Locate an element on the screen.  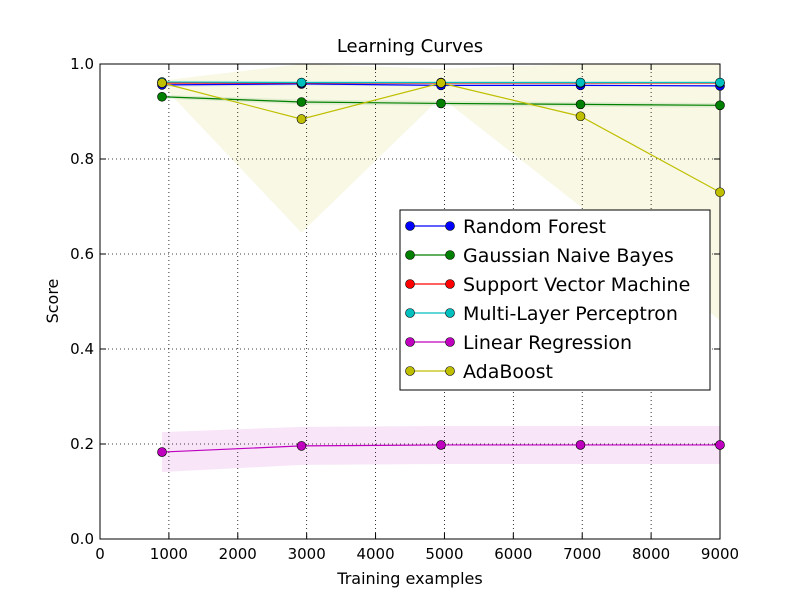
x-axis-label: Training examples is located at coordinates (409, 578).